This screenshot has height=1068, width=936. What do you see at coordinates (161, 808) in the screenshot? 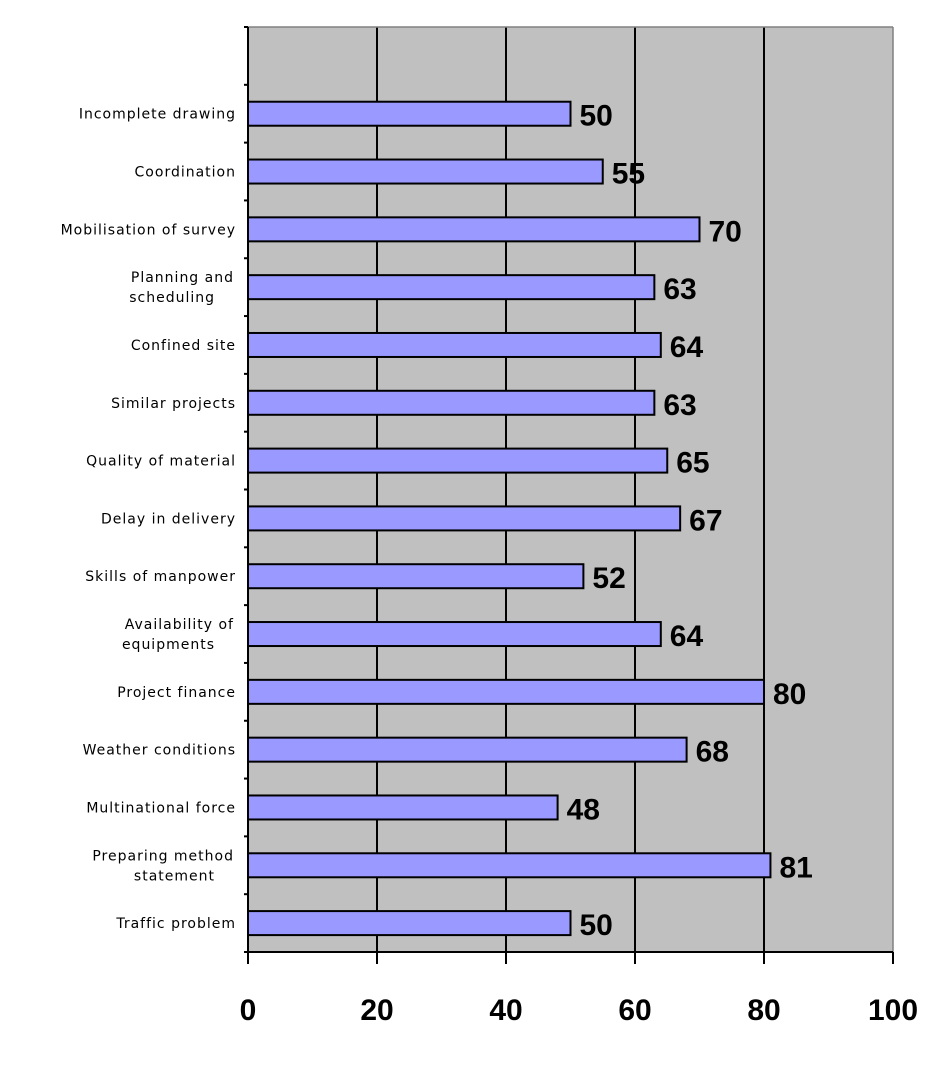
I see `category-label: Multinational force` at bounding box center [161, 808].